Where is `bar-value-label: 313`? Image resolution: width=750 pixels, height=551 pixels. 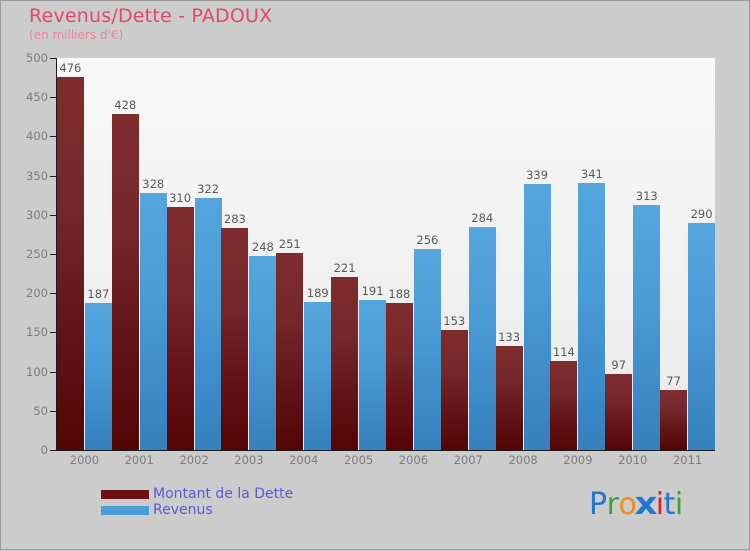
bar-value-label: 313 is located at coordinates (646, 195).